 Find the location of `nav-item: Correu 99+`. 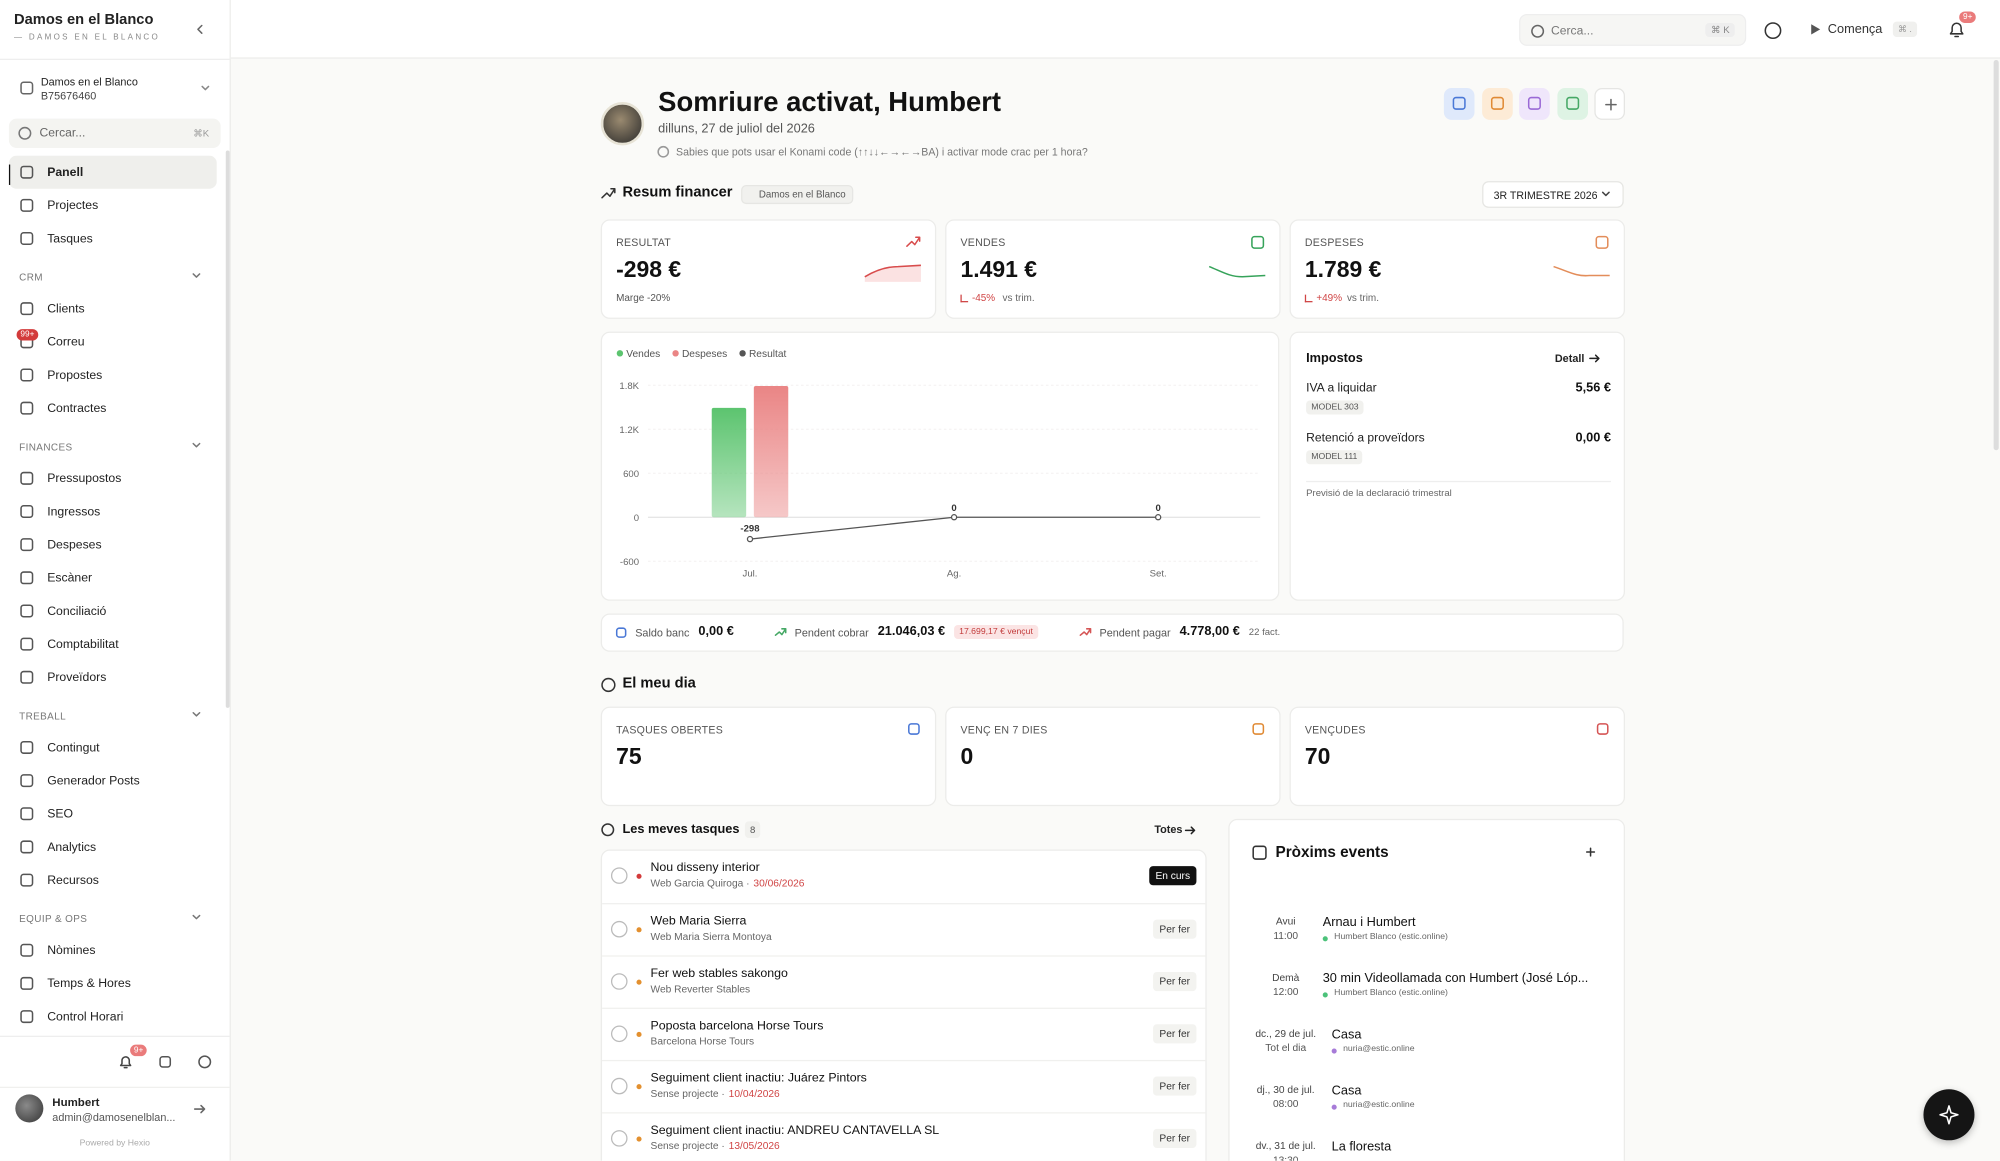

nav-item: Correu 99+ is located at coordinates (113, 341).